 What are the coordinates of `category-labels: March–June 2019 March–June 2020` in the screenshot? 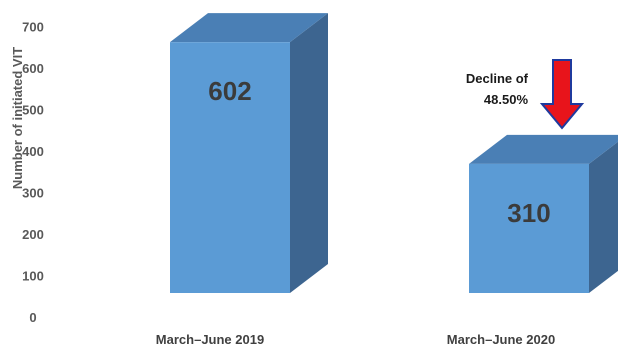 It's located at (355, 339).